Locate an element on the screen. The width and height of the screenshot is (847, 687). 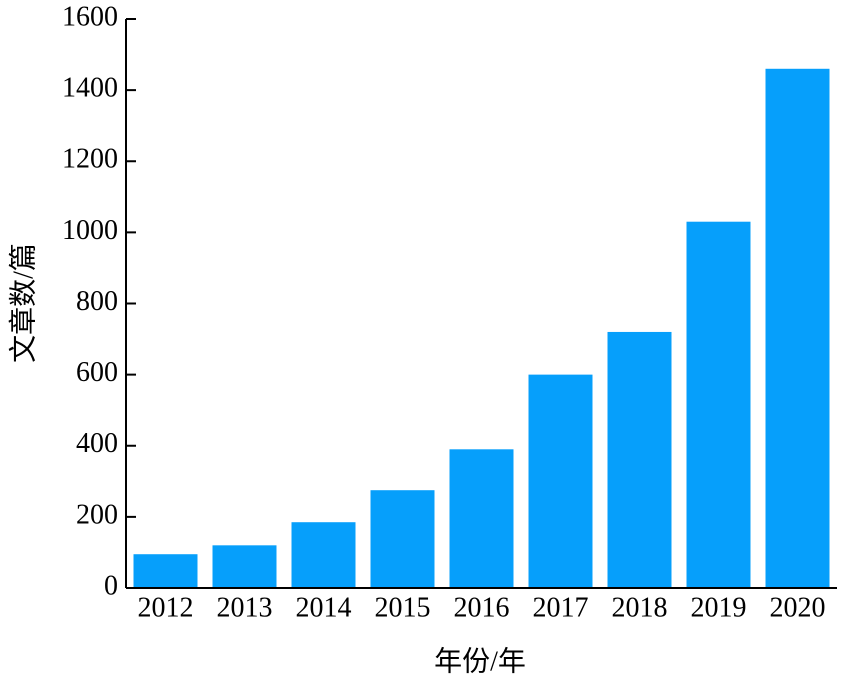
x-tick-label: 2014 is located at coordinates (324, 607).